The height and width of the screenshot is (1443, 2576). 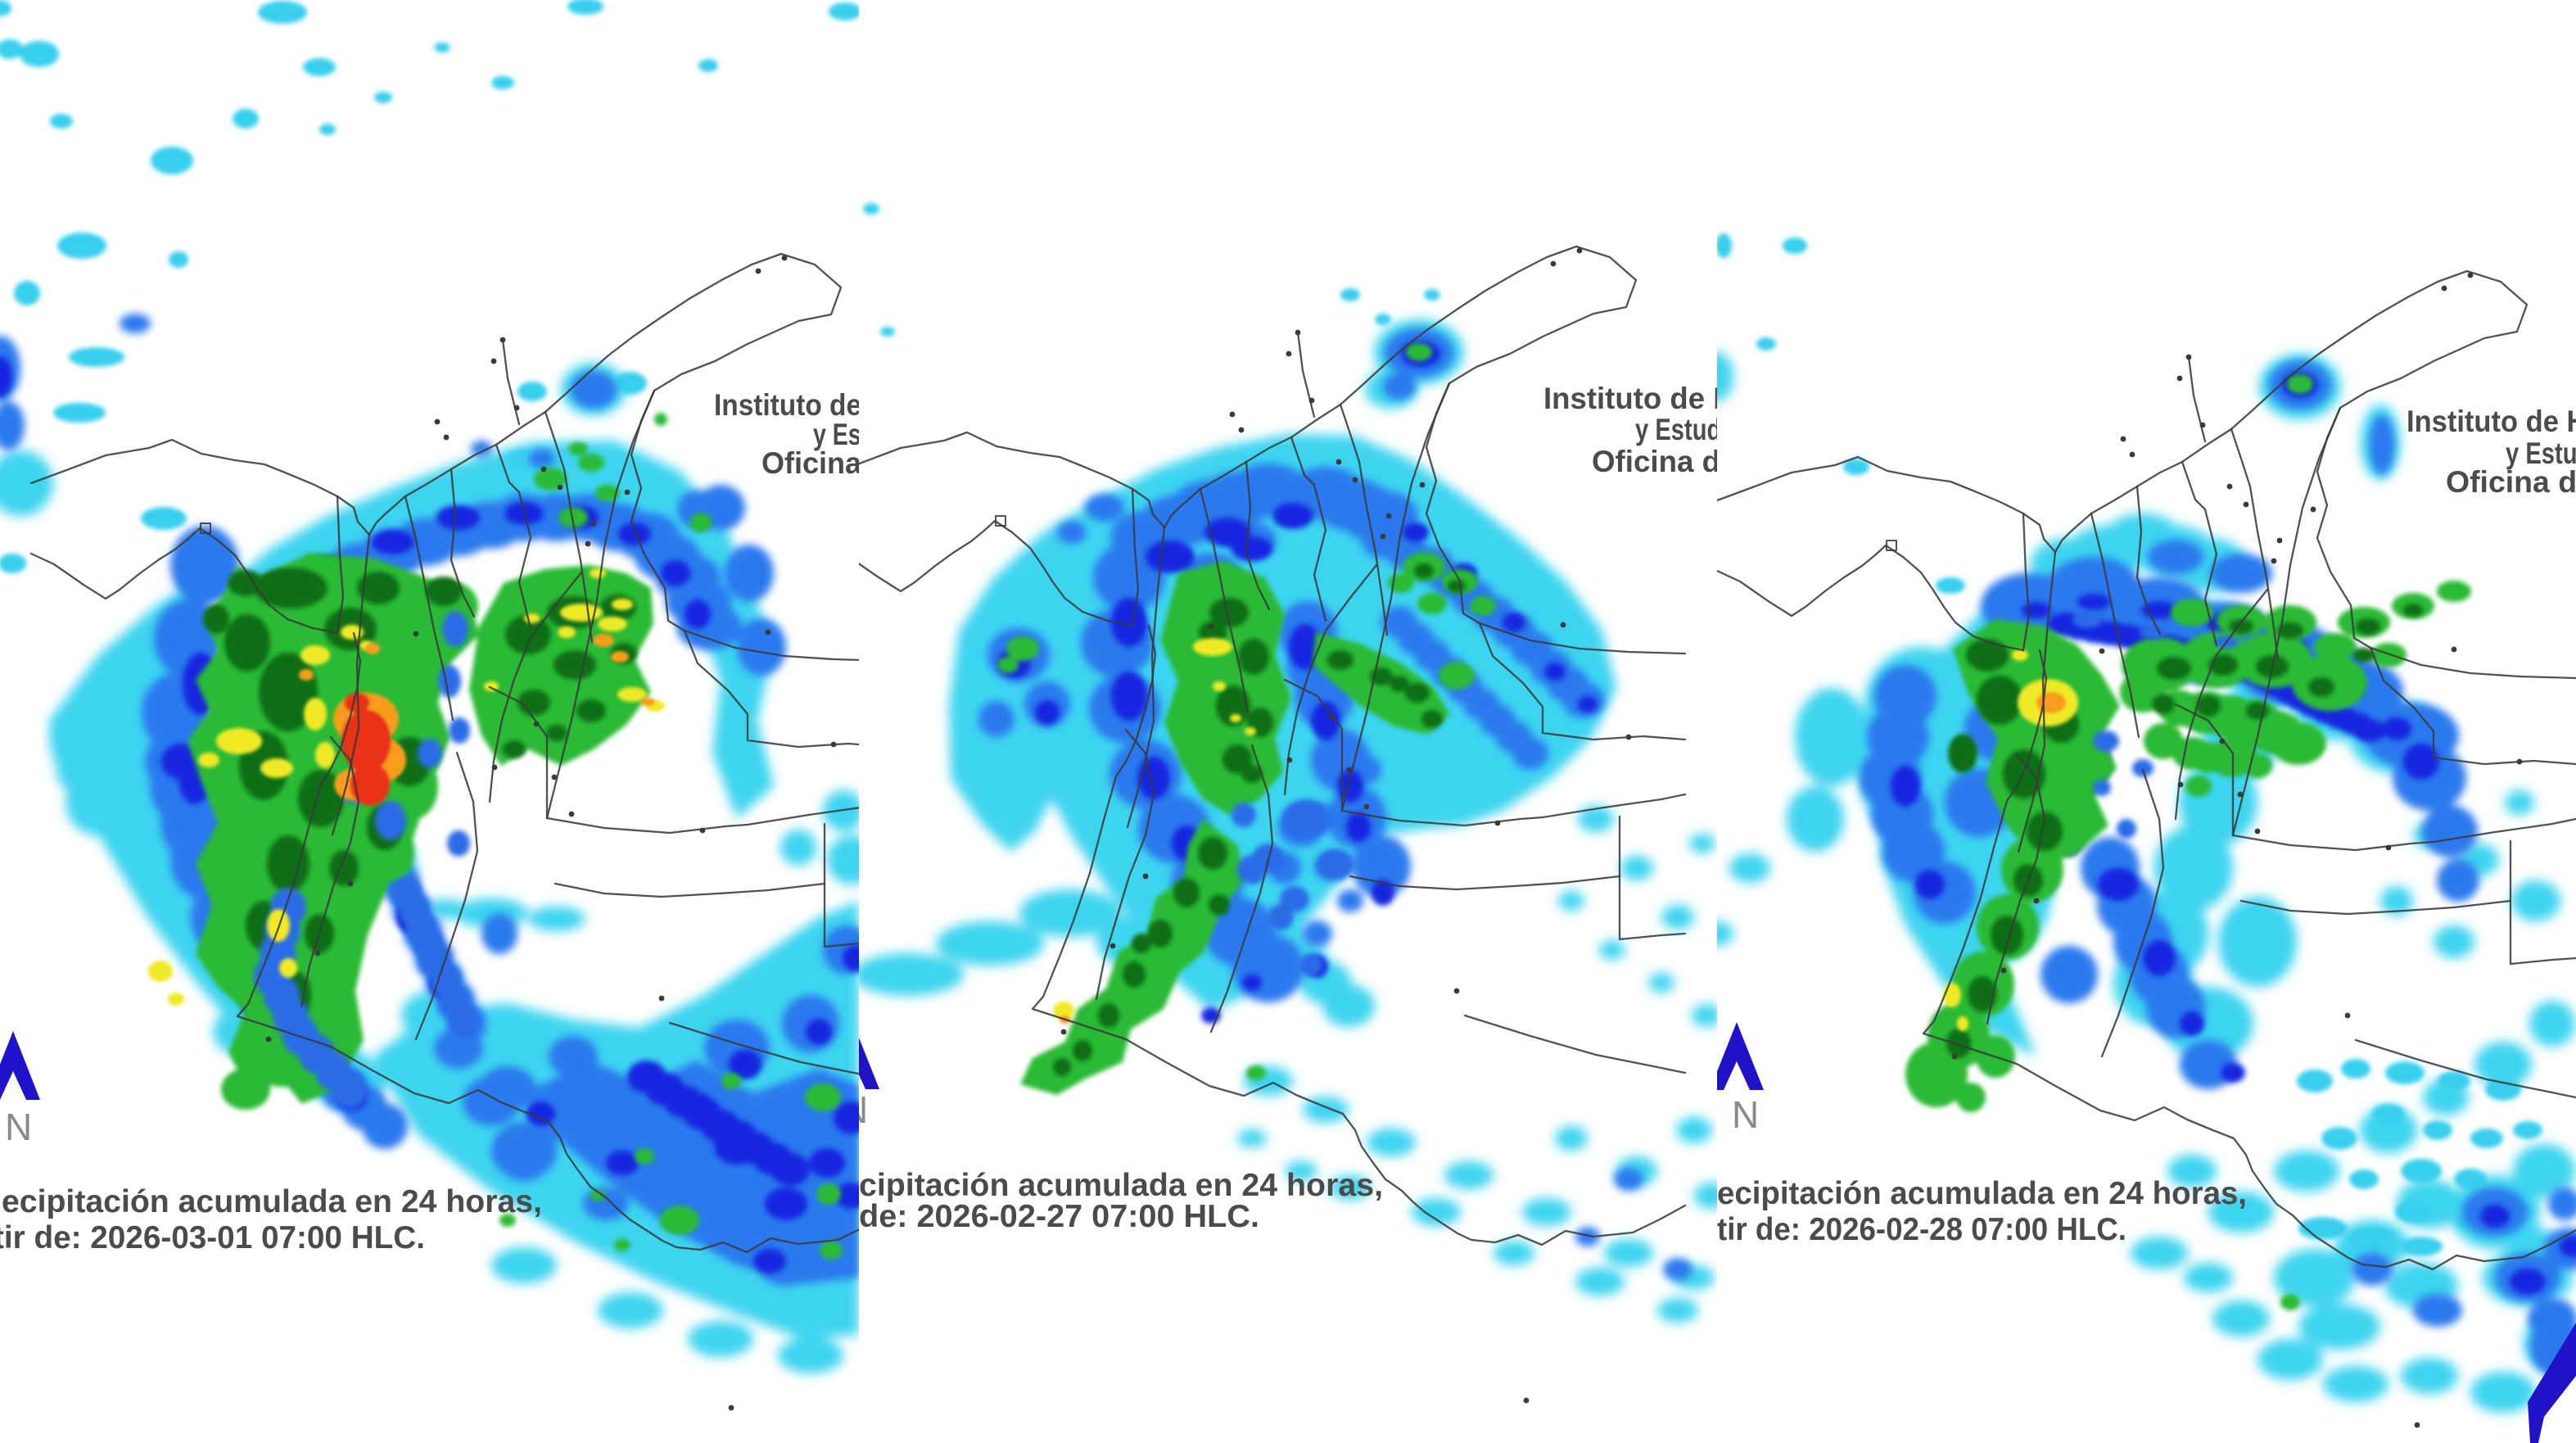 I want to click on svg-text: tir de: 2026-02-28 07:00 HLC., so click(x=1921, y=1230).